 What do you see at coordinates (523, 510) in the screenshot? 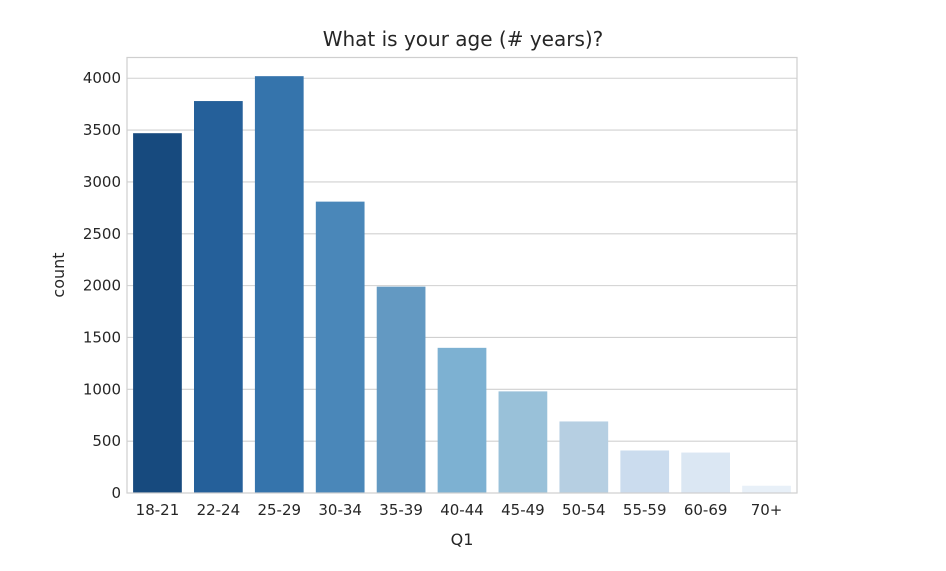
I see `x-tick-label: 45-49` at bounding box center [523, 510].